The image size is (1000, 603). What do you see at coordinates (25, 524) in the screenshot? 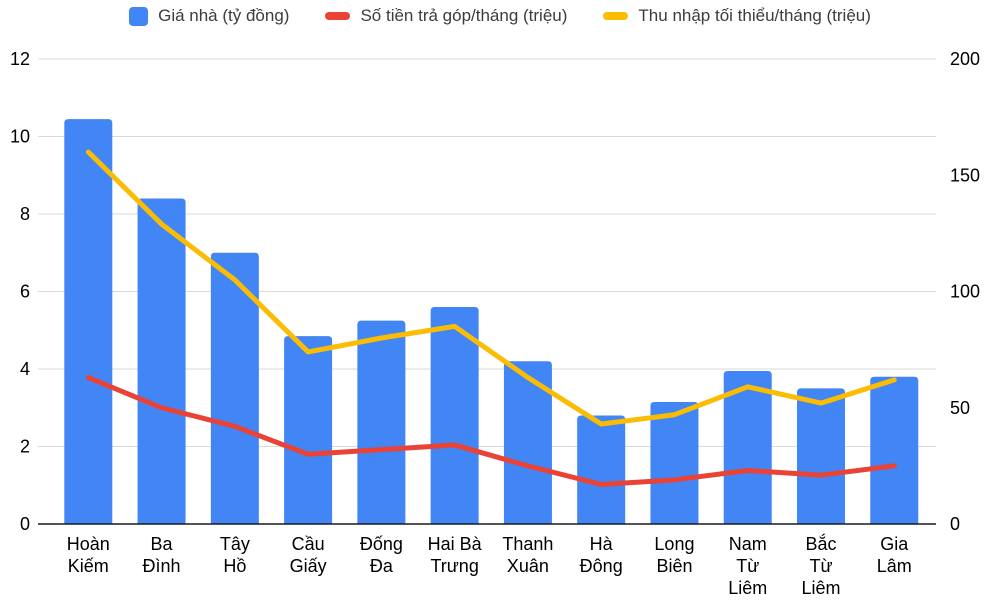
I see `left-axis-tick: 0` at bounding box center [25, 524].